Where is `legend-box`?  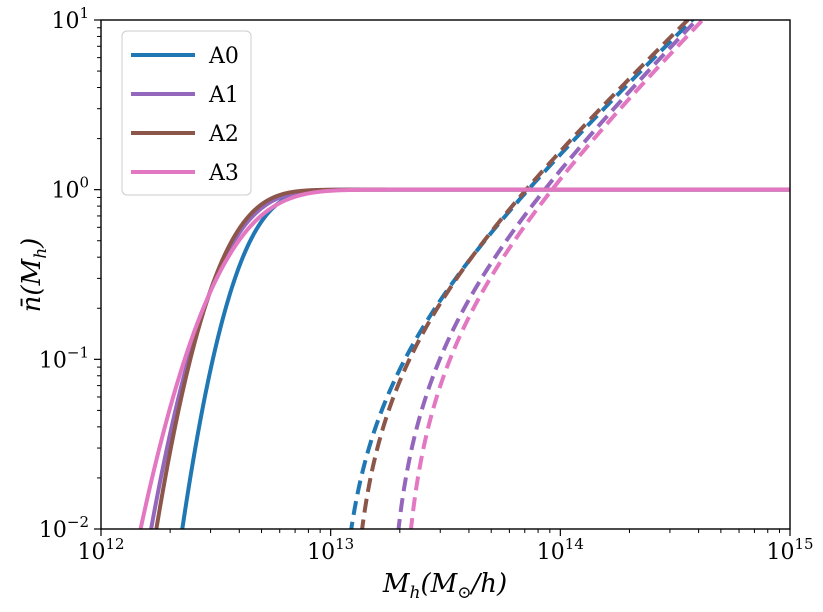
legend-box is located at coordinates (186, 113).